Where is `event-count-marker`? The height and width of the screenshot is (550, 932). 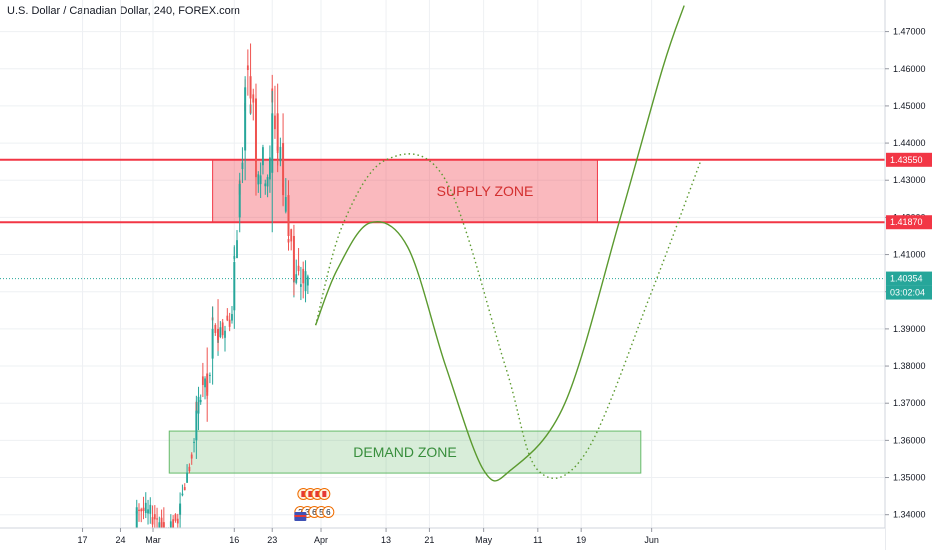
event-count-marker is located at coordinates (328, 512).